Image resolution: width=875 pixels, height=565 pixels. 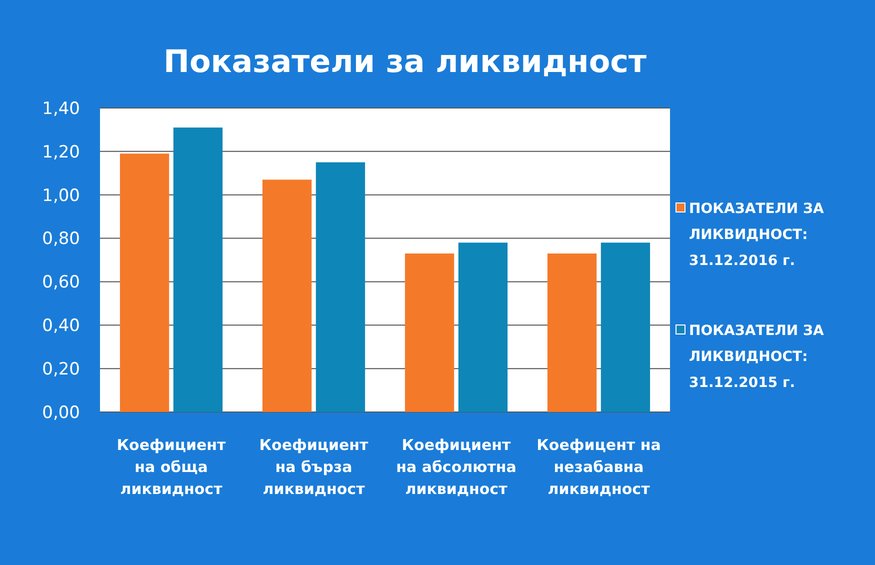 I want to click on y-tick-label: 0,60, so click(x=61, y=282).